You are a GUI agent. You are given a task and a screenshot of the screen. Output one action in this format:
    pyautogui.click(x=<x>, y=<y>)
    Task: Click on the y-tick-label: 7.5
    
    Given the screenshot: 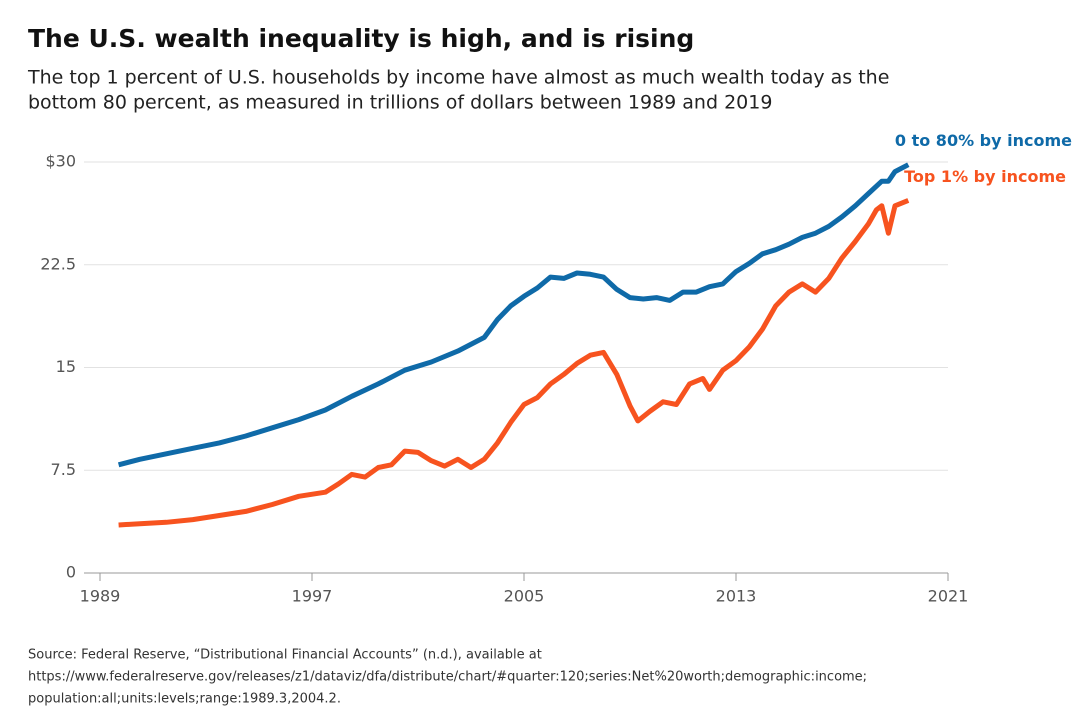 What is the action you would take?
    pyautogui.click(x=63, y=469)
    